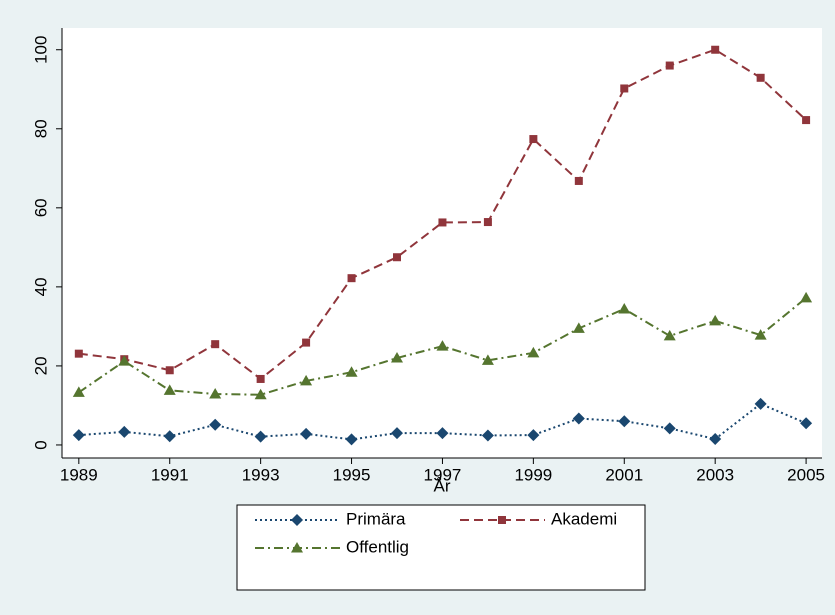  I want to click on legend-label: Akademi, so click(584, 518).